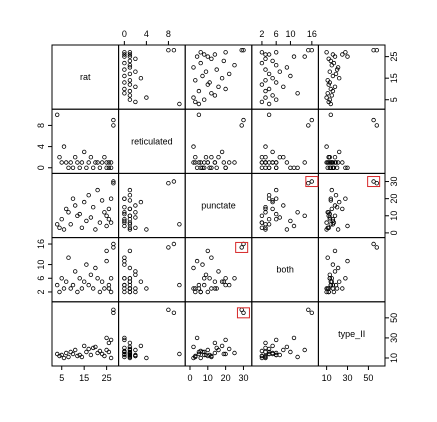  What do you see at coordinates (93, 288) in the screenshot?
I see `point-16-r3-c0` at bounding box center [93, 288].